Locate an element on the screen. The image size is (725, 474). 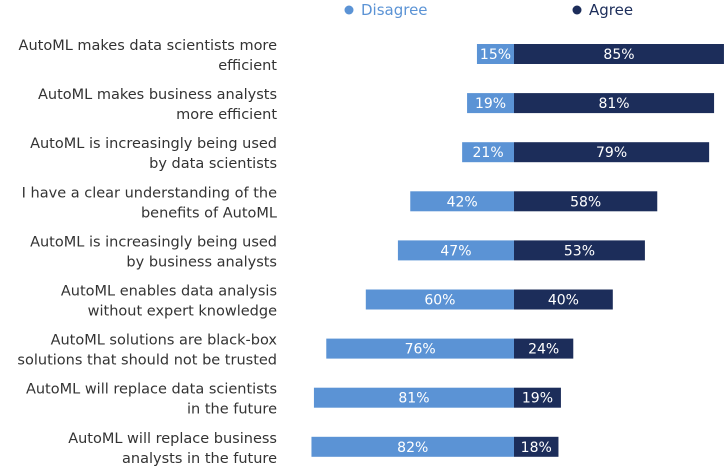
value-label-disagree: 60% is located at coordinates (439, 301).